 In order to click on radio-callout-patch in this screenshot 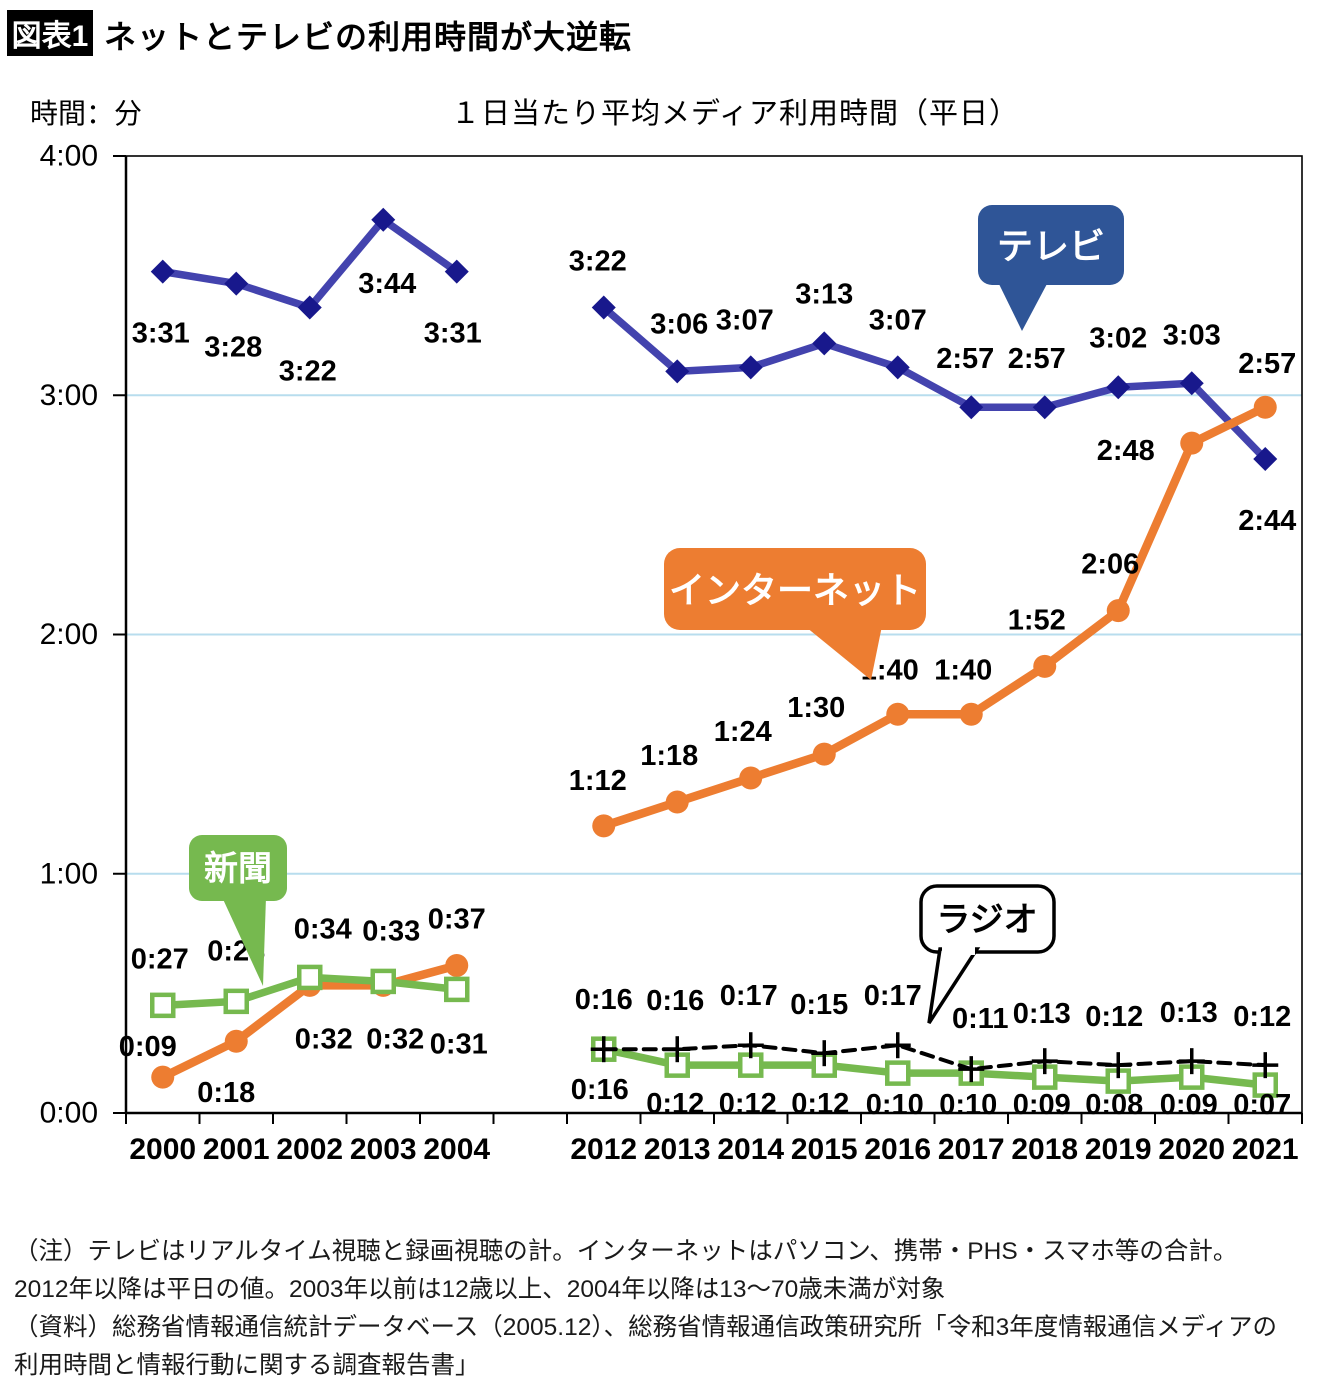, I will do `click(958, 949)`.